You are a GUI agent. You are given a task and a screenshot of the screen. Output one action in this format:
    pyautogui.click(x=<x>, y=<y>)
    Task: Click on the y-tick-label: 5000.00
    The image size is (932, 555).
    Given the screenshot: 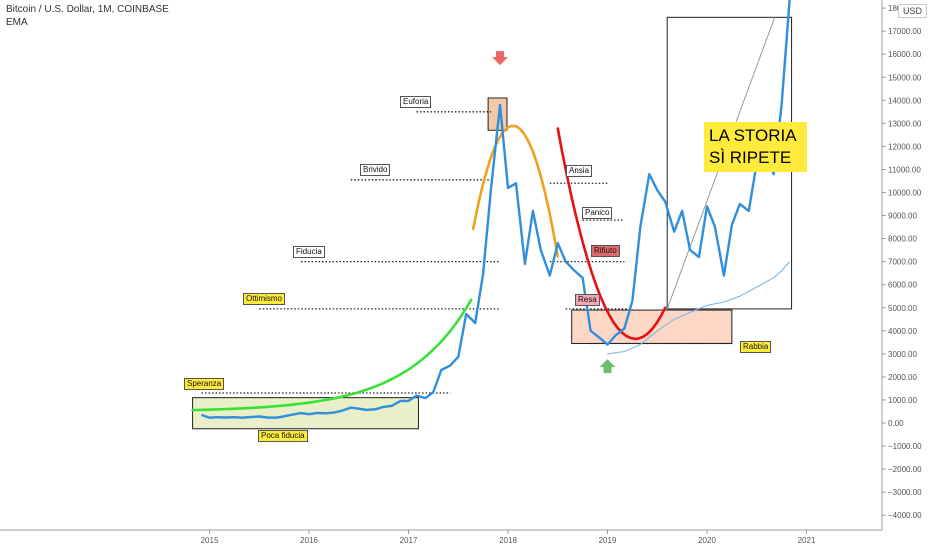 What is the action you would take?
    pyautogui.click(x=902, y=308)
    